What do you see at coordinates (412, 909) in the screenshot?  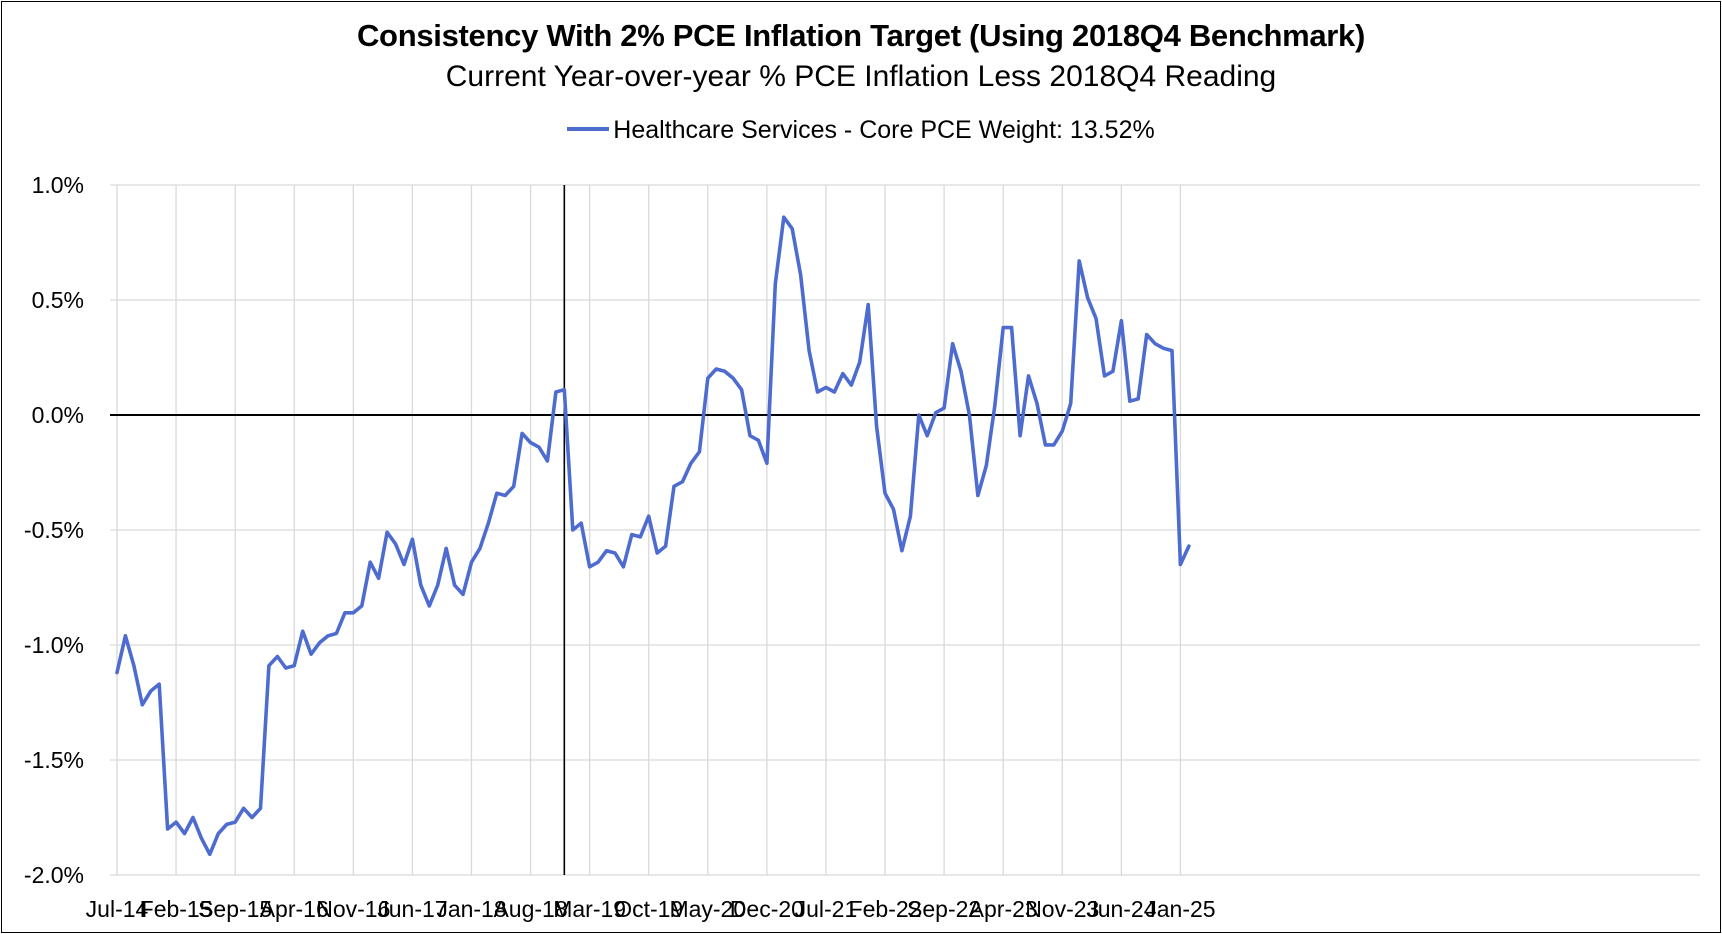 I see `x-tick-label: Jun-17` at bounding box center [412, 909].